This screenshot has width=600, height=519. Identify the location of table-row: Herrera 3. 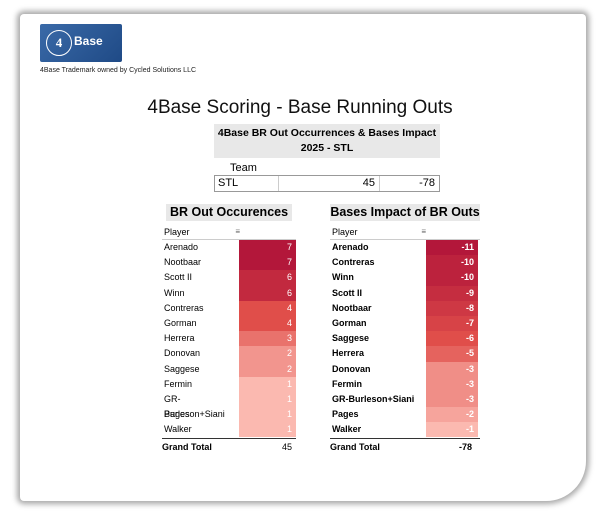
(229, 339).